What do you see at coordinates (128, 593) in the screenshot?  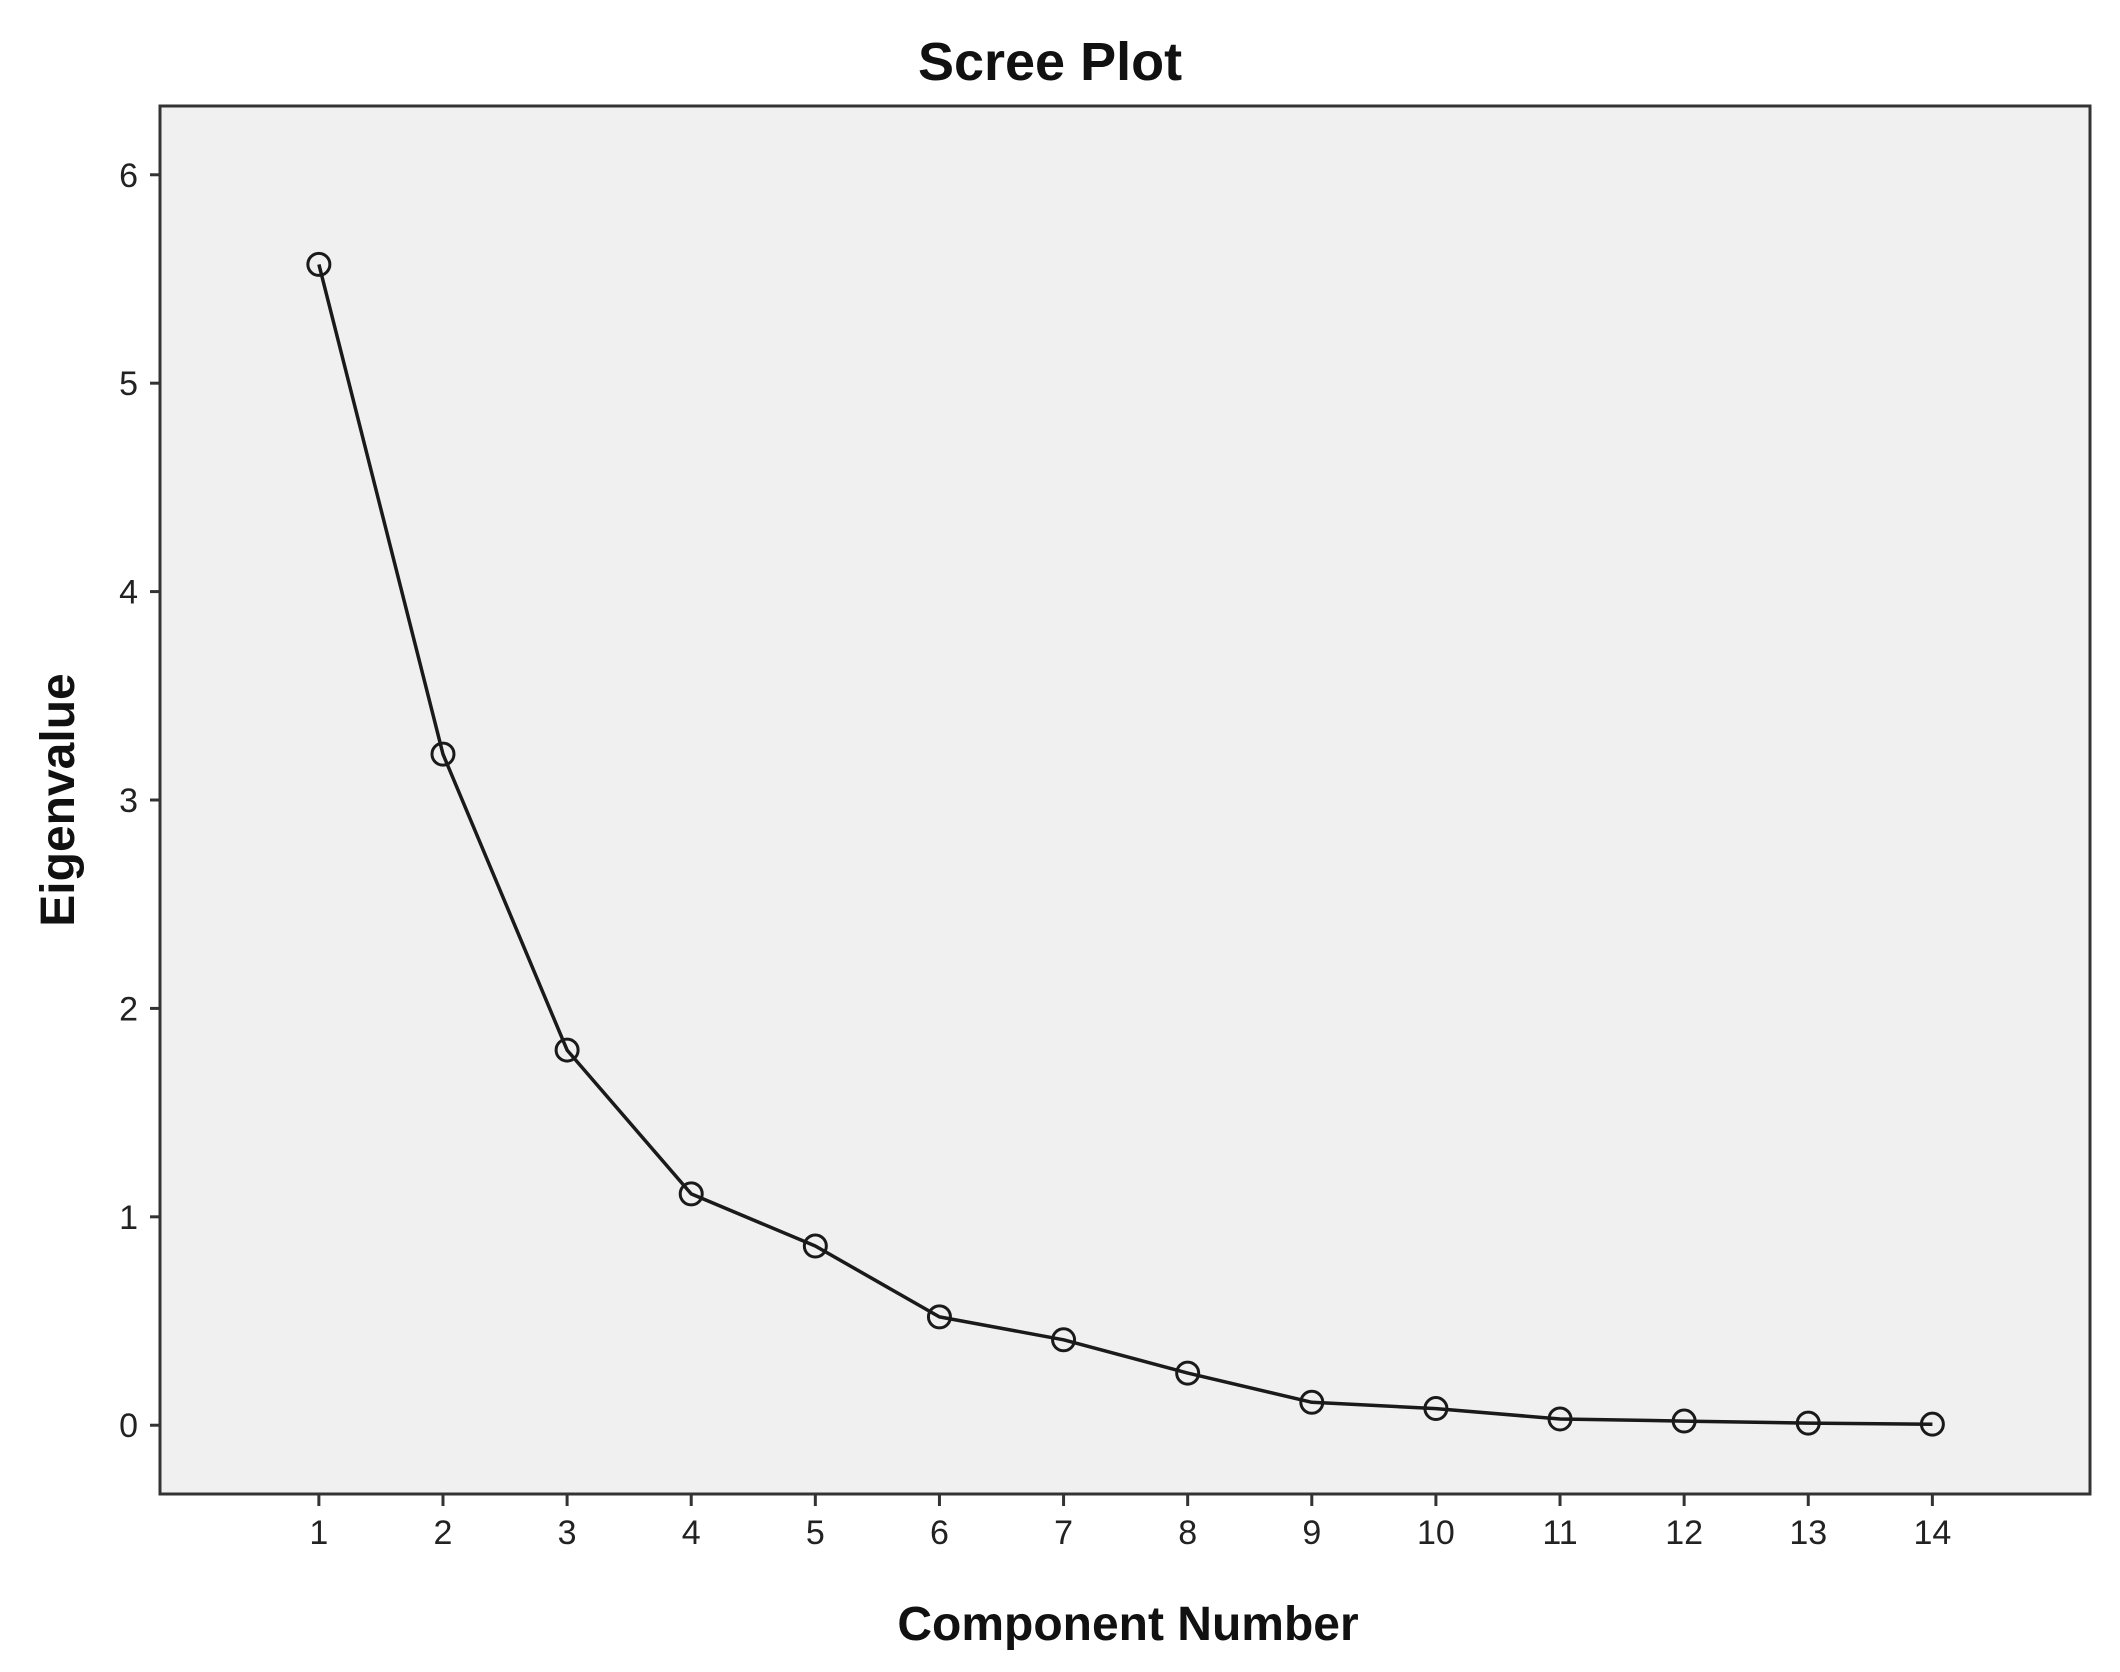 I see `y-tick-label-4: 4` at bounding box center [128, 593].